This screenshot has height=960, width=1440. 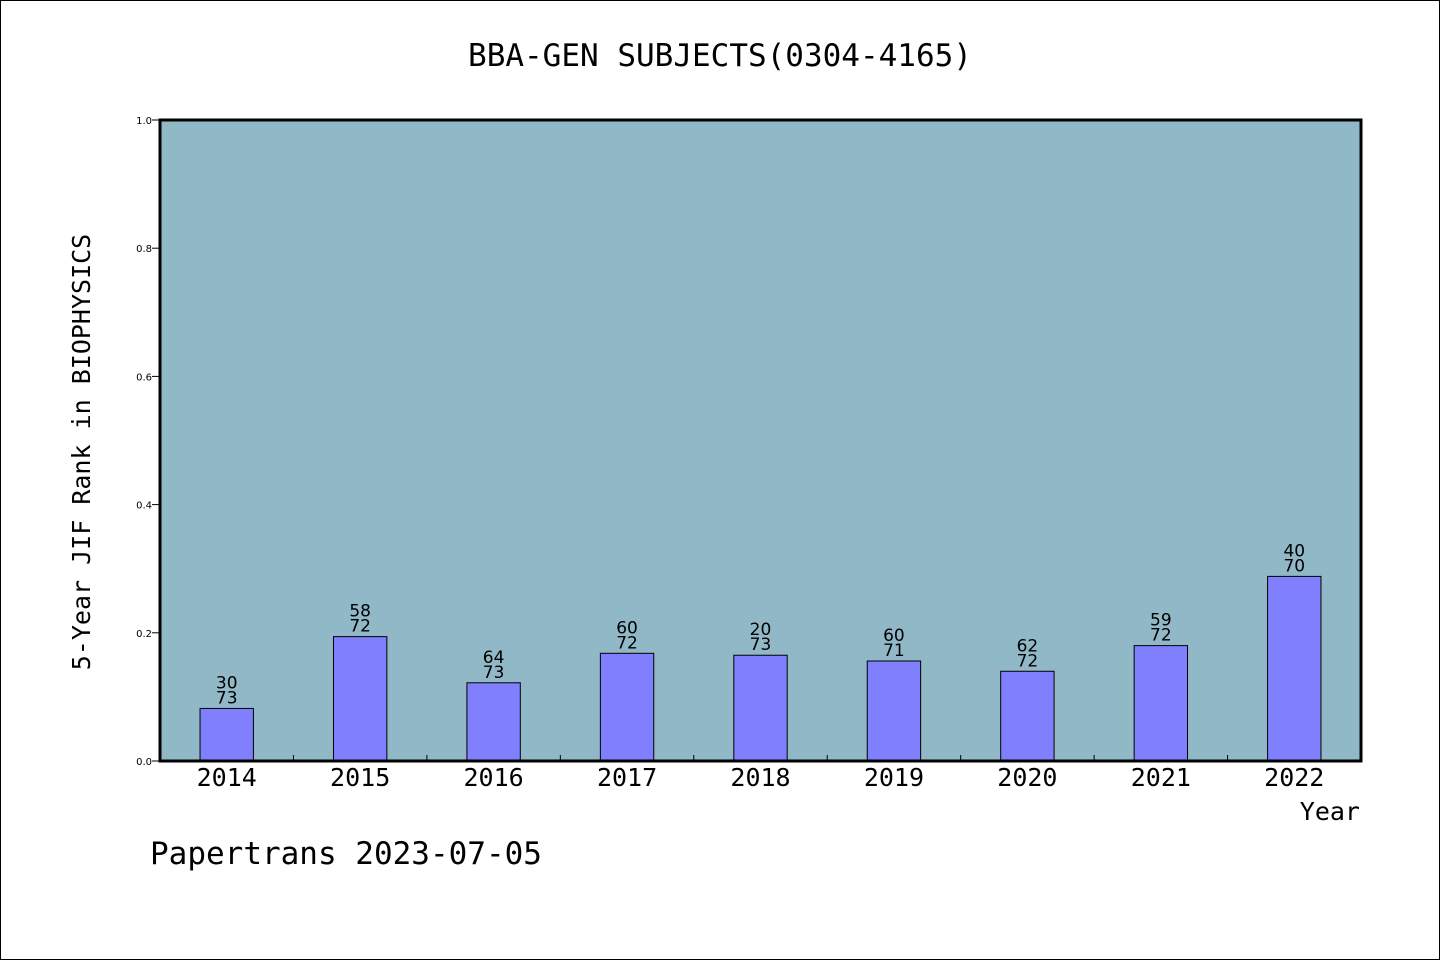 What do you see at coordinates (144, 506) in the screenshot?
I see `y-tick-label: 0.4` at bounding box center [144, 506].